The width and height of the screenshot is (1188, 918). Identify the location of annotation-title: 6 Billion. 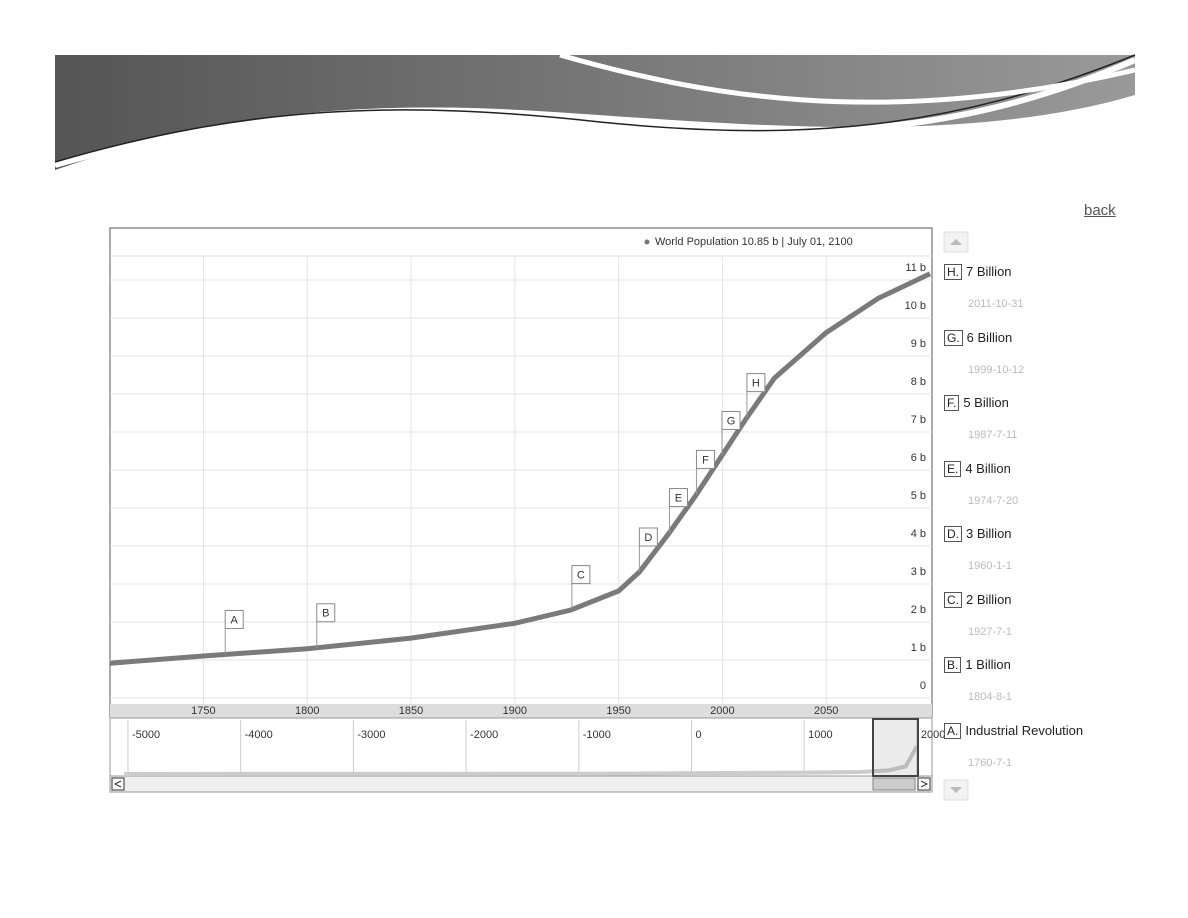
(989, 337).